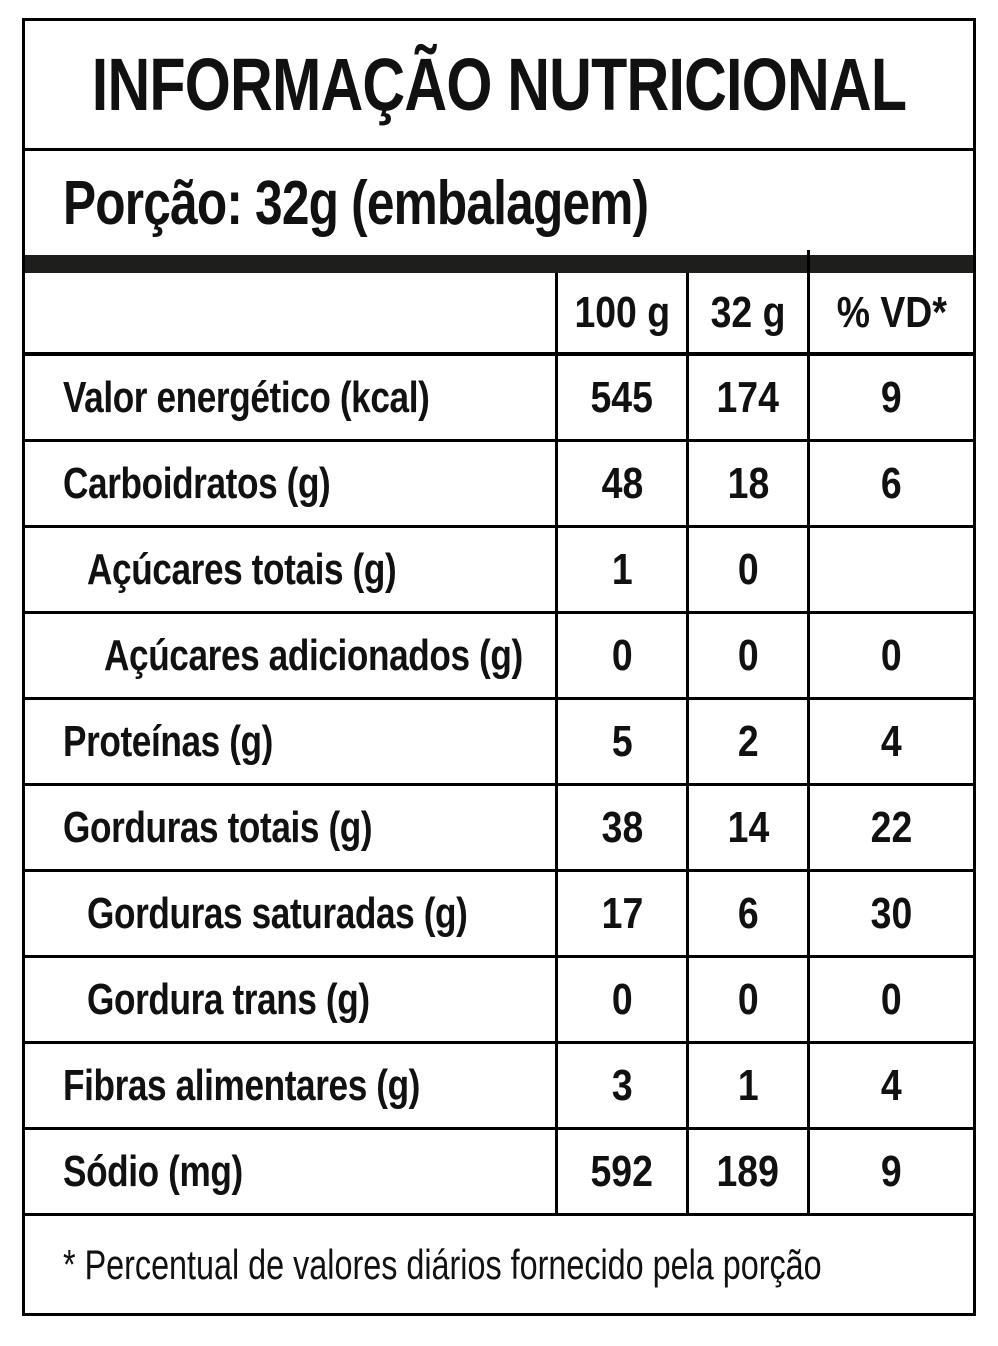  What do you see at coordinates (356, 203) in the screenshot?
I see `serving-size-text: Porção: 32g (embalagem)` at bounding box center [356, 203].